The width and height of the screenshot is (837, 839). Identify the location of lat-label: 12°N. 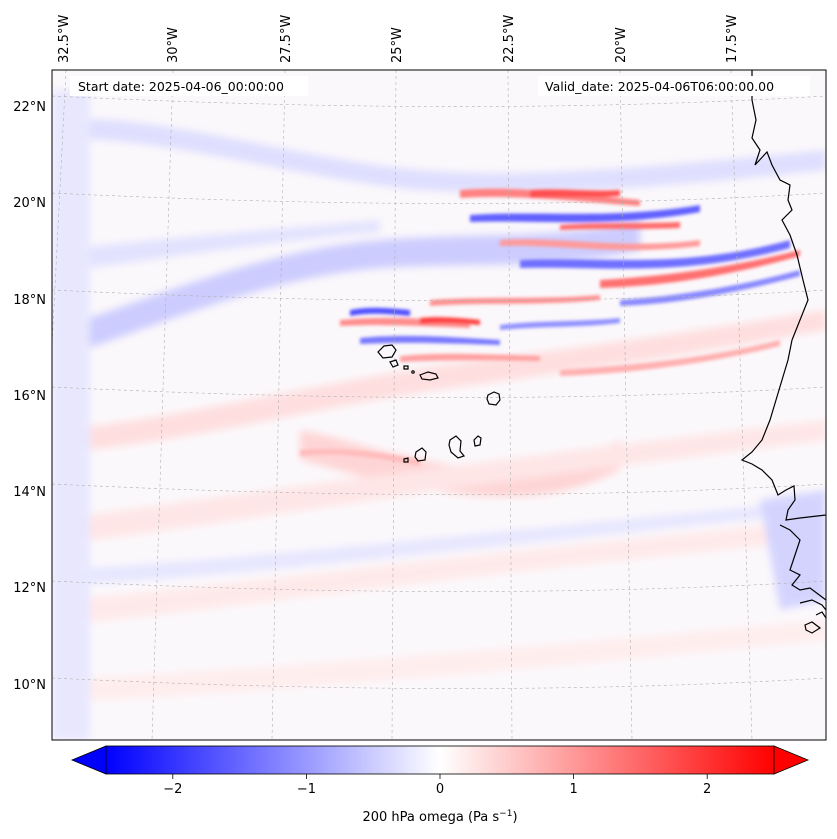
(29, 588).